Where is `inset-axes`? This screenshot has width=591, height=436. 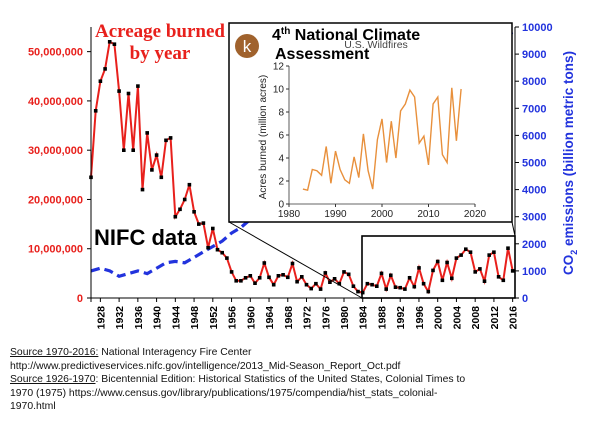
inset-axes is located at coordinates (381, 136).